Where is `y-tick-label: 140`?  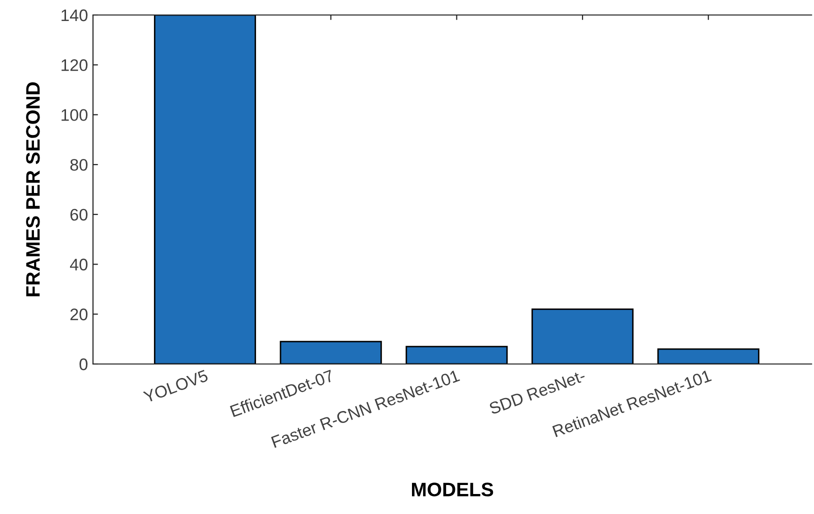 y-tick-label: 140 is located at coordinates (75, 15).